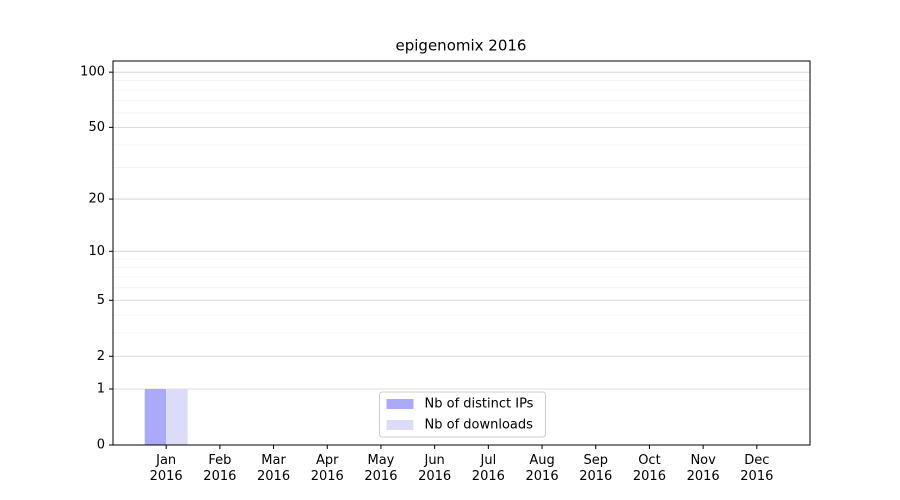  I want to click on y-tick-label: 10, so click(96, 251).